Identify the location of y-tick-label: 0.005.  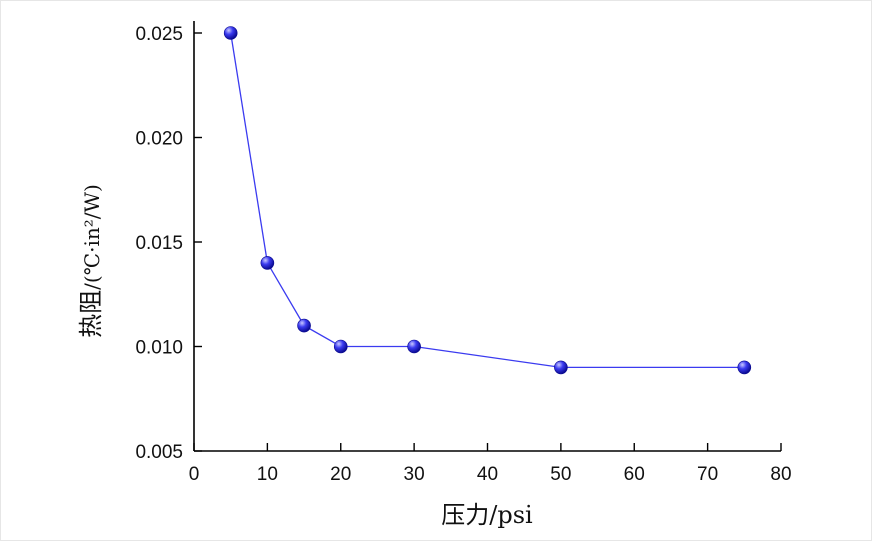
(159, 452).